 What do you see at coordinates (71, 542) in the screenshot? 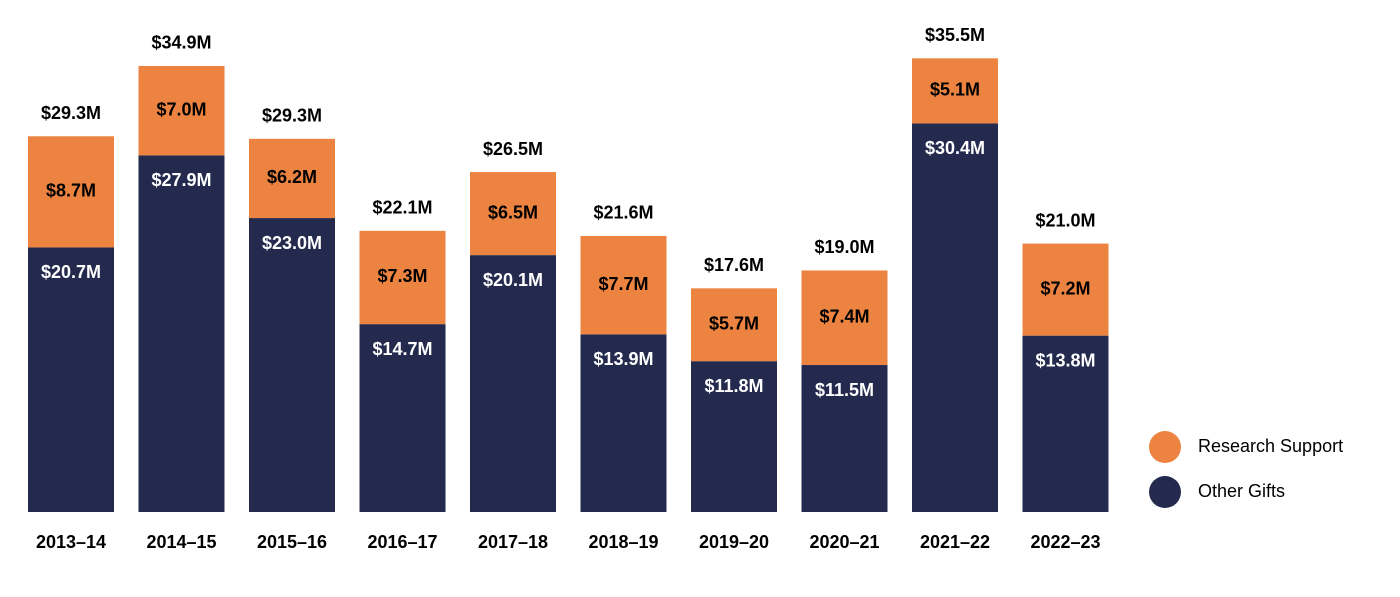
I see `x-tick-label: 2013–14` at bounding box center [71, 542].